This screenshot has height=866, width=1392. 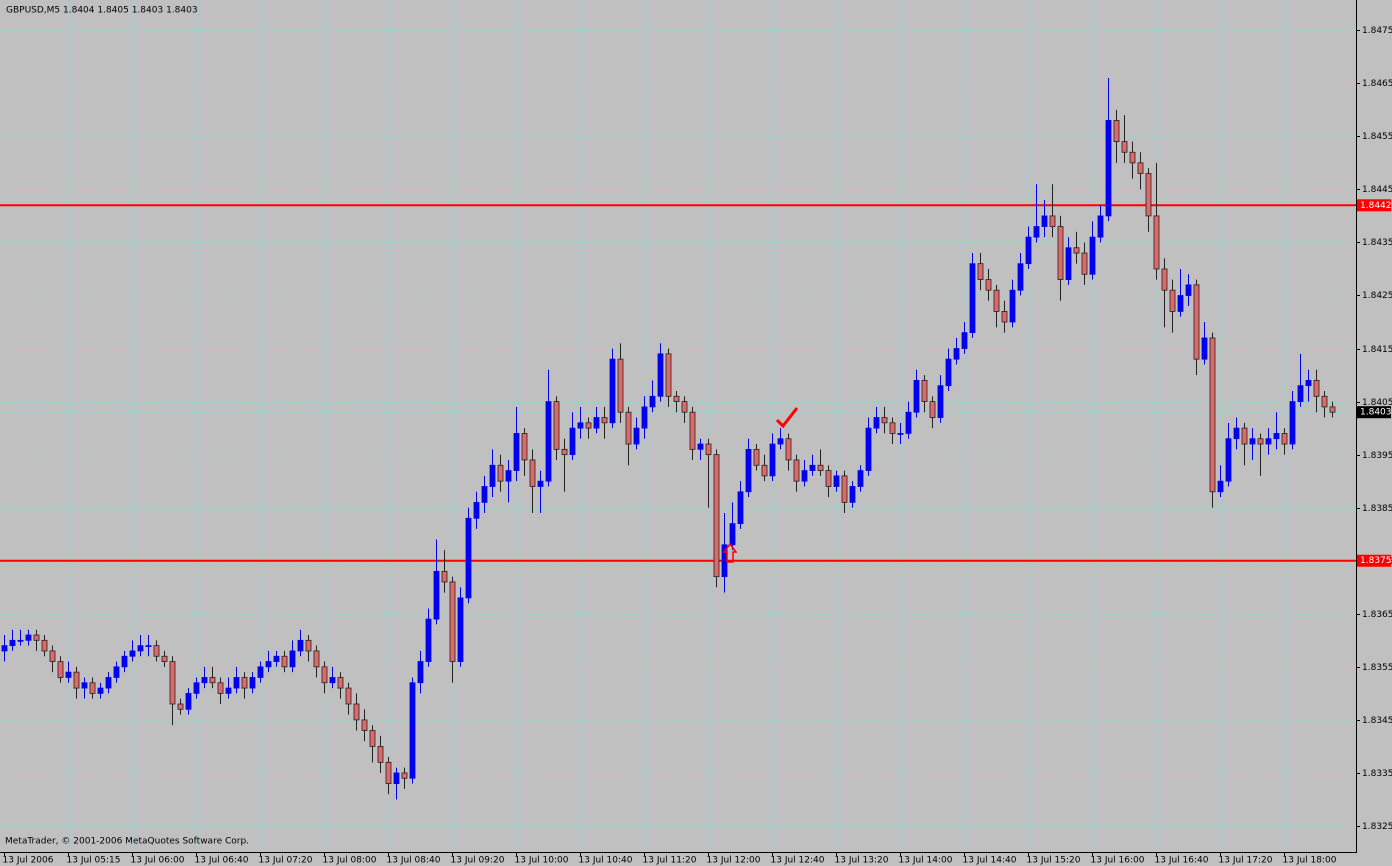 What do you see at coordinates (1377, 668) in the screenshot?
I see `y-tick-label: 1.8355` at bounding box center [1377, 668].